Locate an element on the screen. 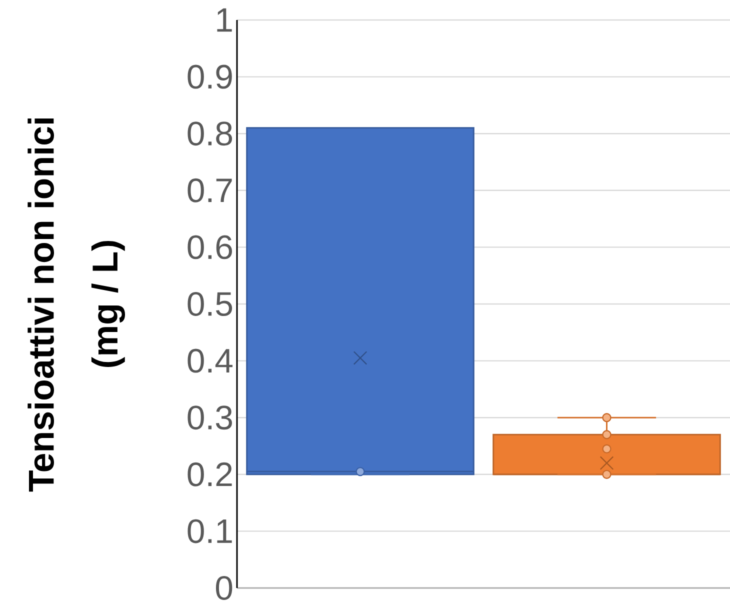 The width and height of the screenshot is (730, 609). y-tick-label: 0.3 is located at coordinates (210, 418).